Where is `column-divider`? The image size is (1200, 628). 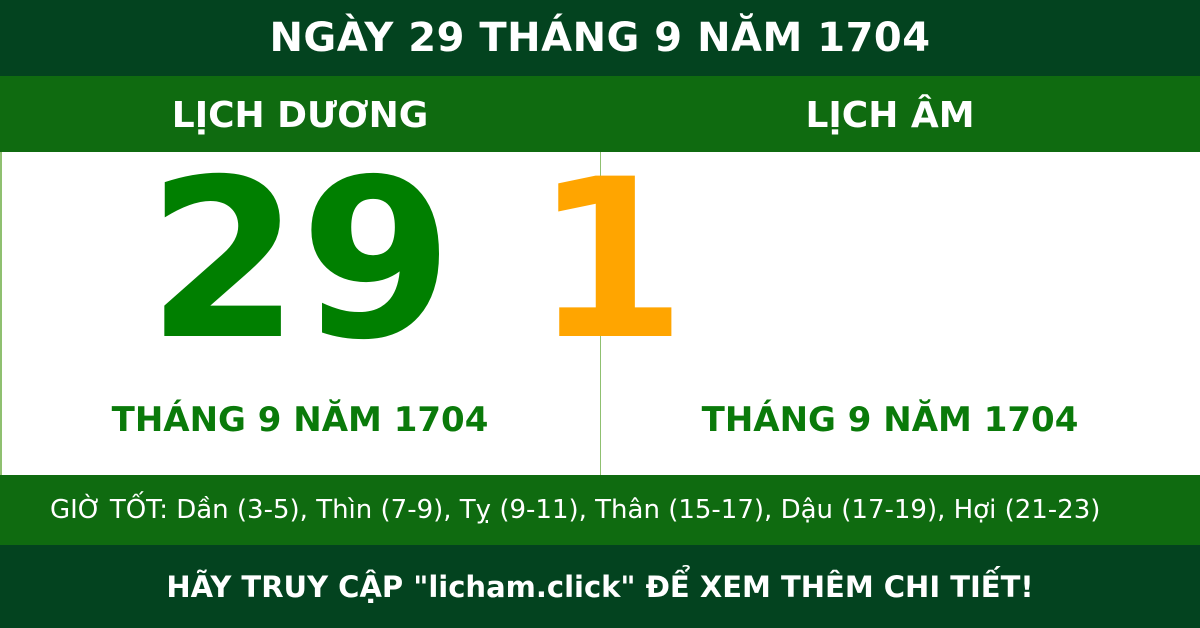 column-divider is located at coordinates (600, 313).